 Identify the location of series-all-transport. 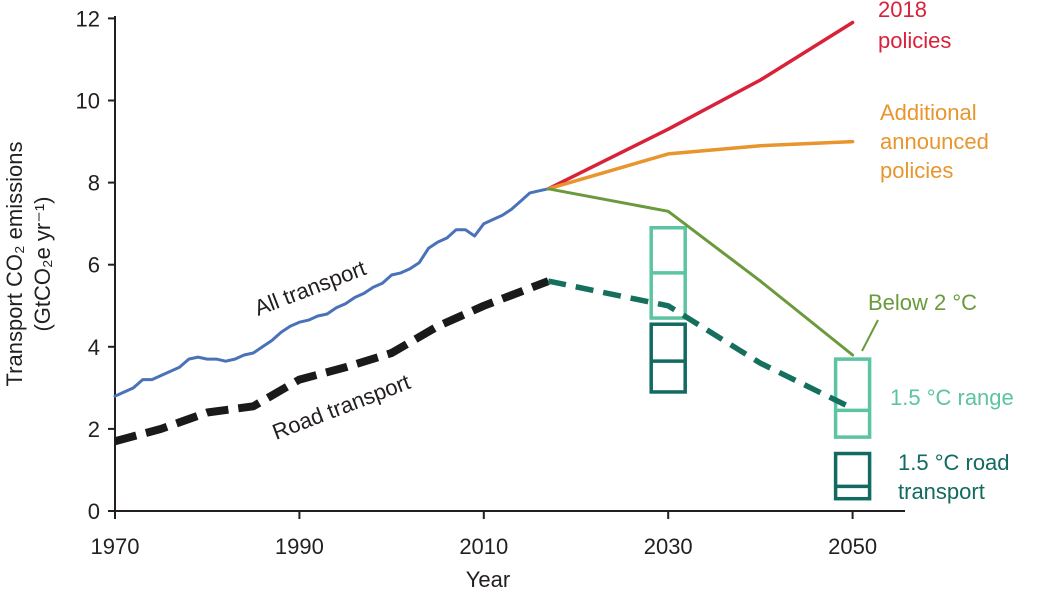
(331, 292).